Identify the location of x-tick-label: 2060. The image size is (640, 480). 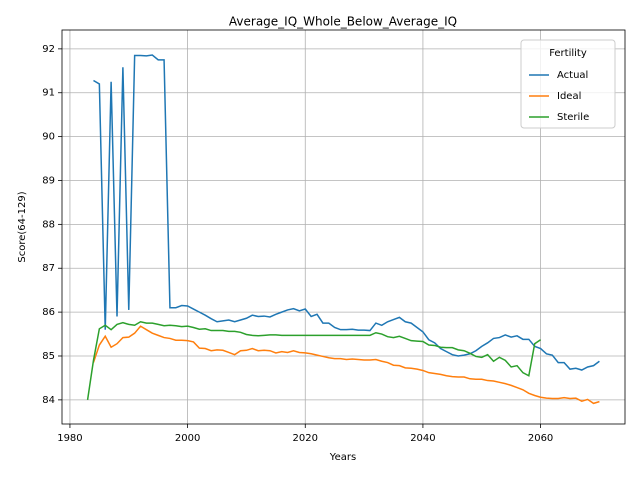
(540, 438).